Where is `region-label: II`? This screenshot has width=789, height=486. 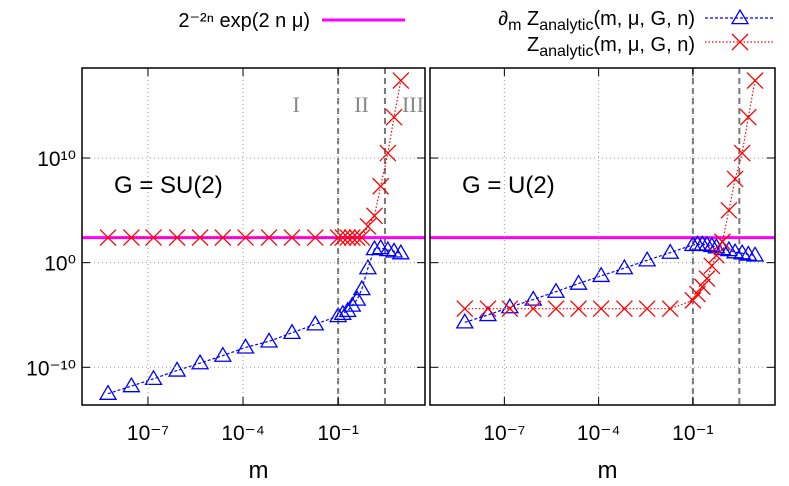 region-label: II is located at coordinates (361, 104).